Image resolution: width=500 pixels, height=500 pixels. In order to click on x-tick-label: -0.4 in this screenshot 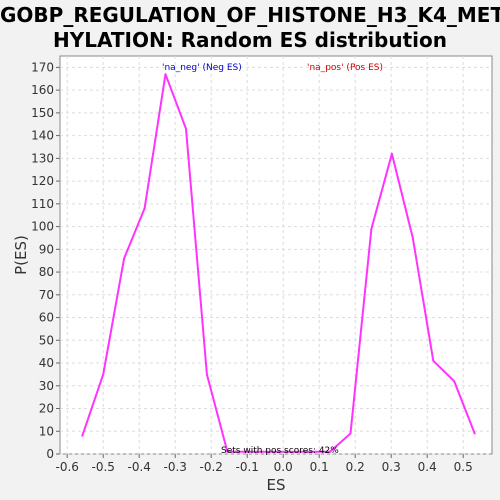, I will do `click(138, 467)`.